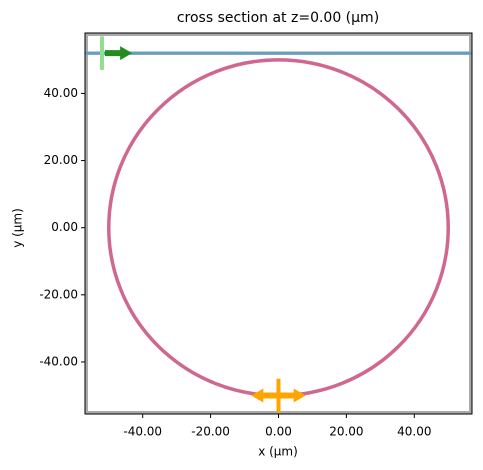 This screenshot has width=483, height=470. Describe the element at coordinates (142, 432) in the screenshot. I see `x-tick-label: -40.00` at that location.